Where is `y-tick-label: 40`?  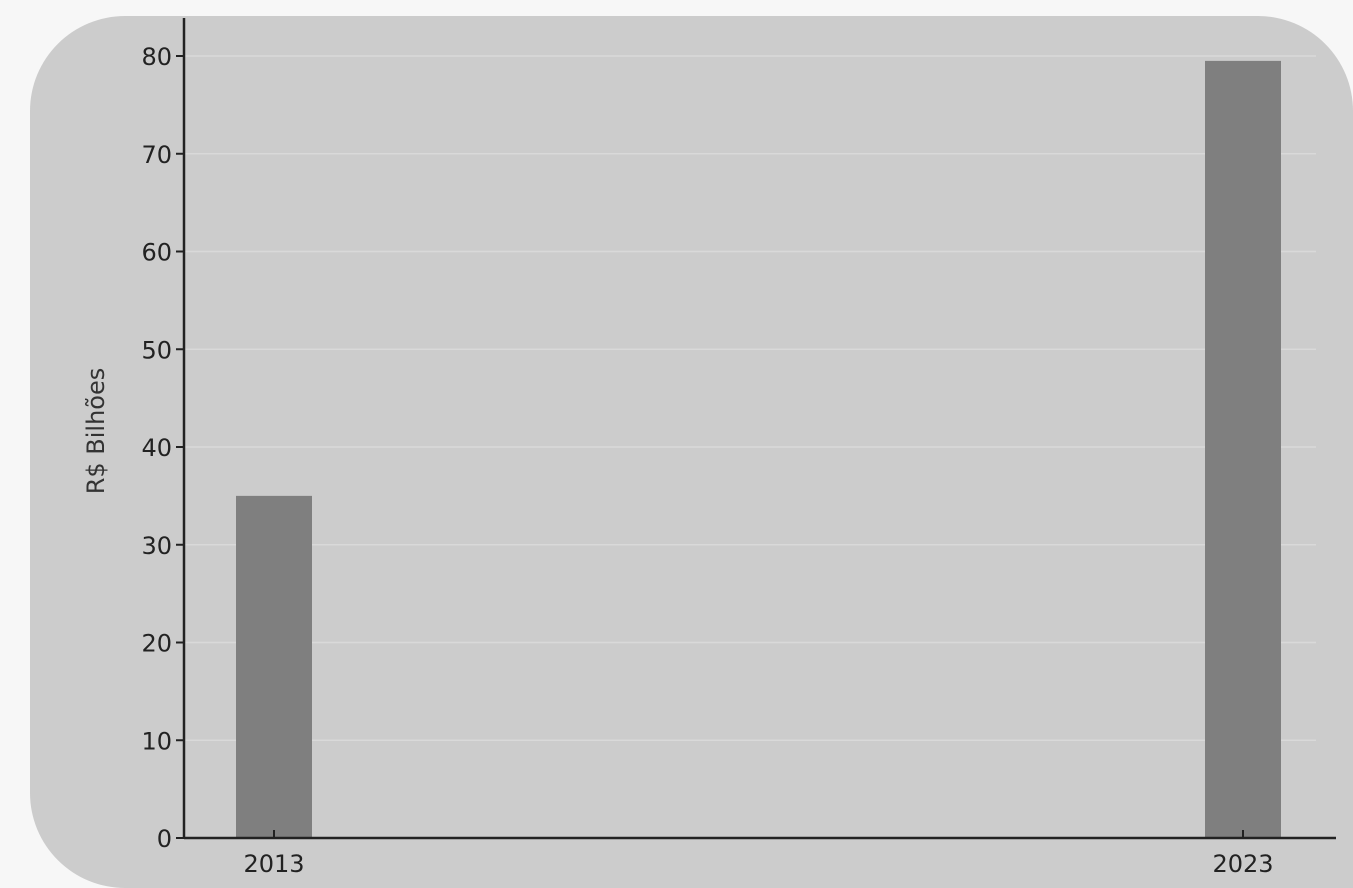 y-tick-label: 40 is located at coordinates (156, 448).